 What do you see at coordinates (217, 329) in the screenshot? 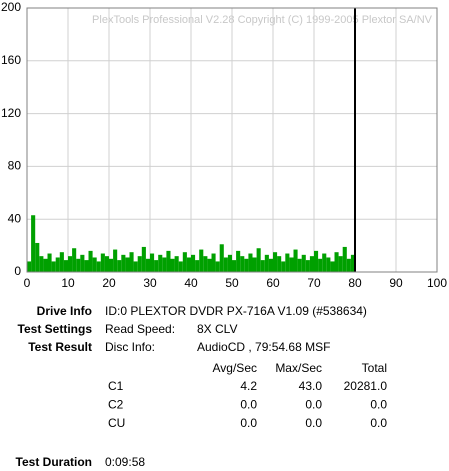
I see `info-value: 8X CLV` at bounding box center [217, 329].